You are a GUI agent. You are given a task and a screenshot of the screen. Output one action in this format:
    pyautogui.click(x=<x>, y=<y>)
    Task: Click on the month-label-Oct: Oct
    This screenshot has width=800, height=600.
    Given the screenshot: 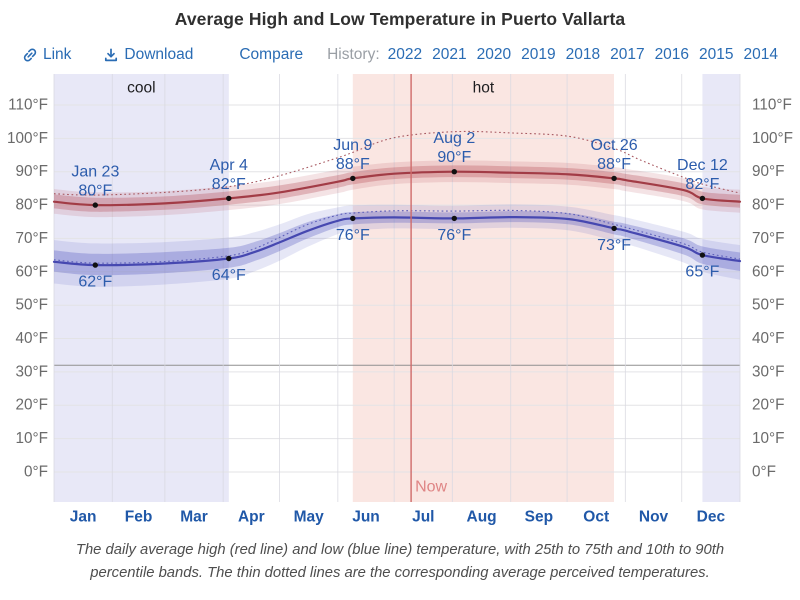 What is the action you would take?
    pyautogui.click(x=596, y=517)
    